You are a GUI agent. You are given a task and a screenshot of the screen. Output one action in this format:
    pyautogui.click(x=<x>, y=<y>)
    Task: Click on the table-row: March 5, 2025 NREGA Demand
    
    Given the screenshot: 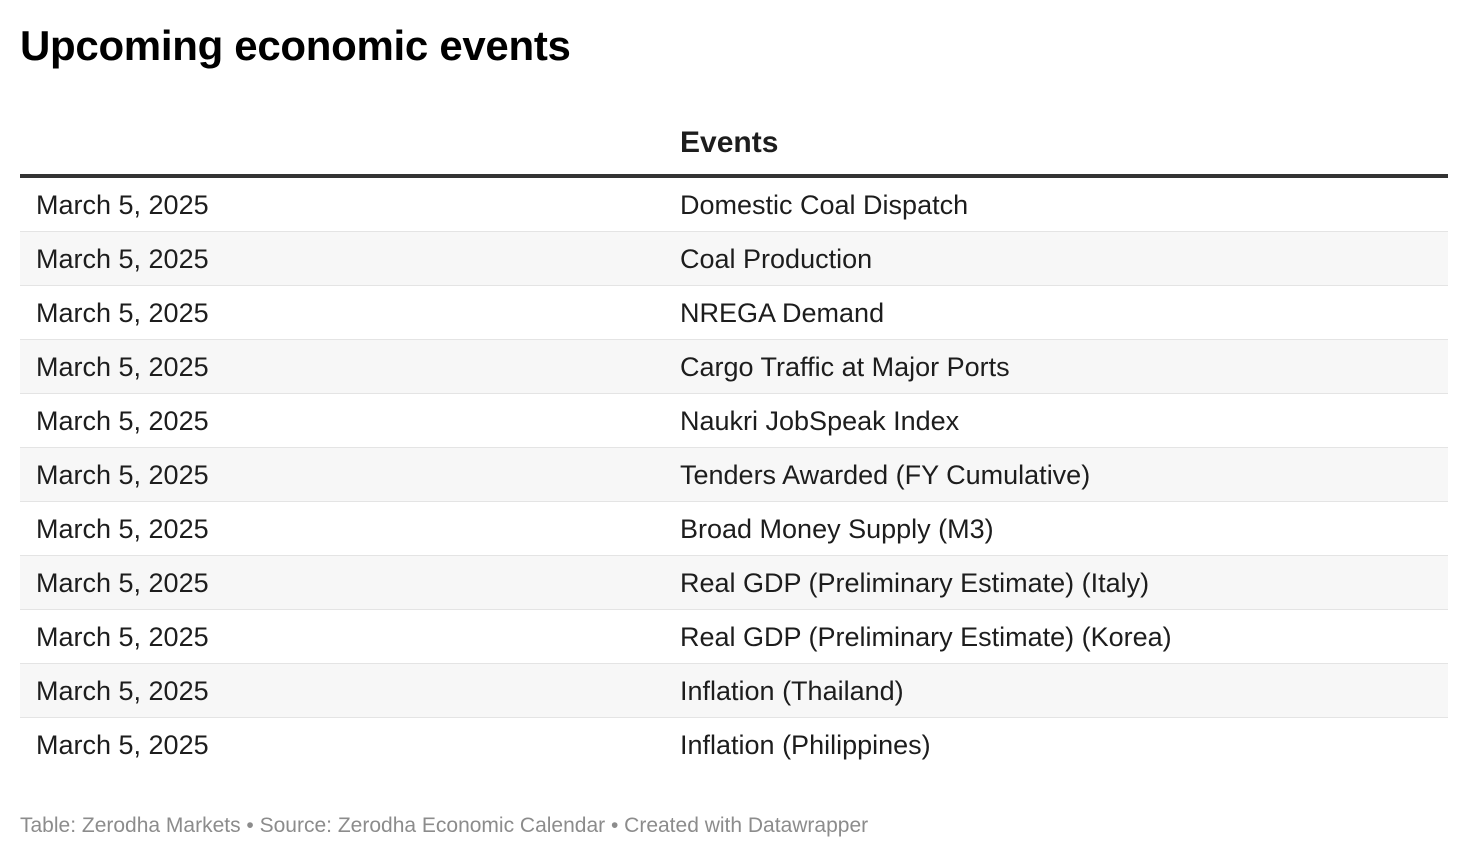 What is the action you would take?
    pyautogui.click(x=734, y=313)
    